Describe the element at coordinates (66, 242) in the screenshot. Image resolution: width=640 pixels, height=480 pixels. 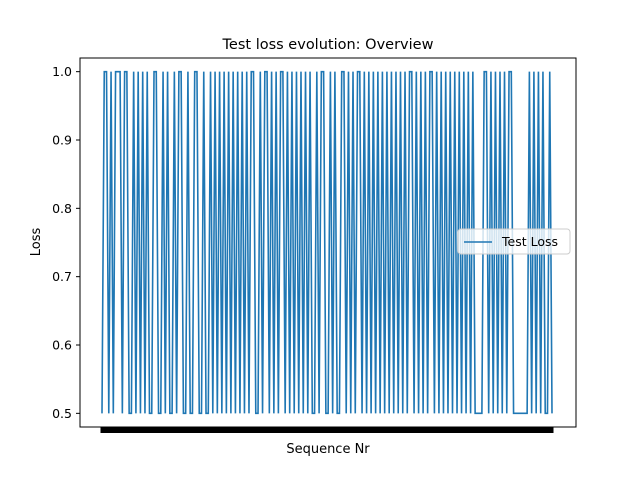
I see `y-axis: 0.5 0.6 0.7 0.8 0.9 1.0` at that location.